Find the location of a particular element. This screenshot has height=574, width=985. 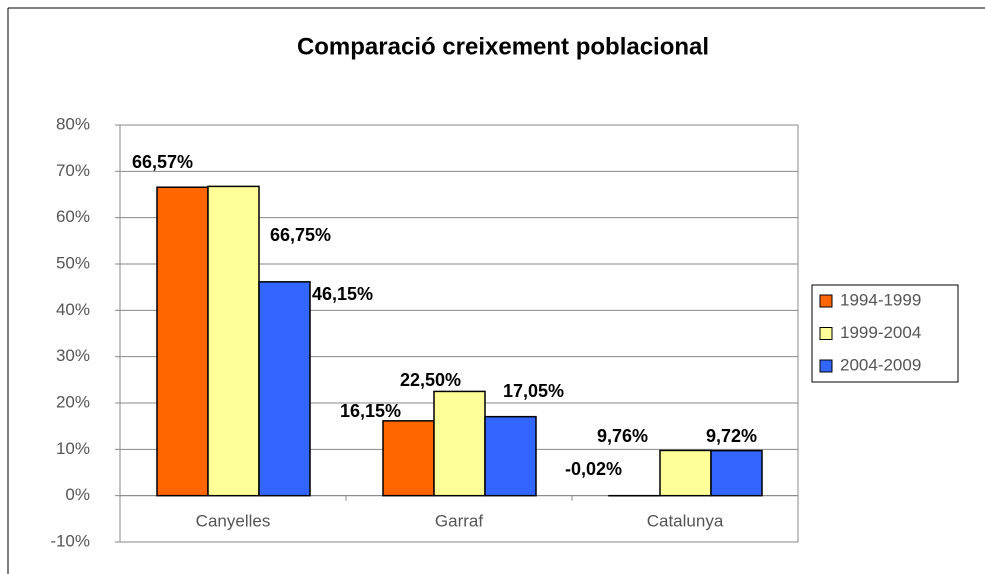

legend-label: 1999-2004 is located at coordinates (880, 332).